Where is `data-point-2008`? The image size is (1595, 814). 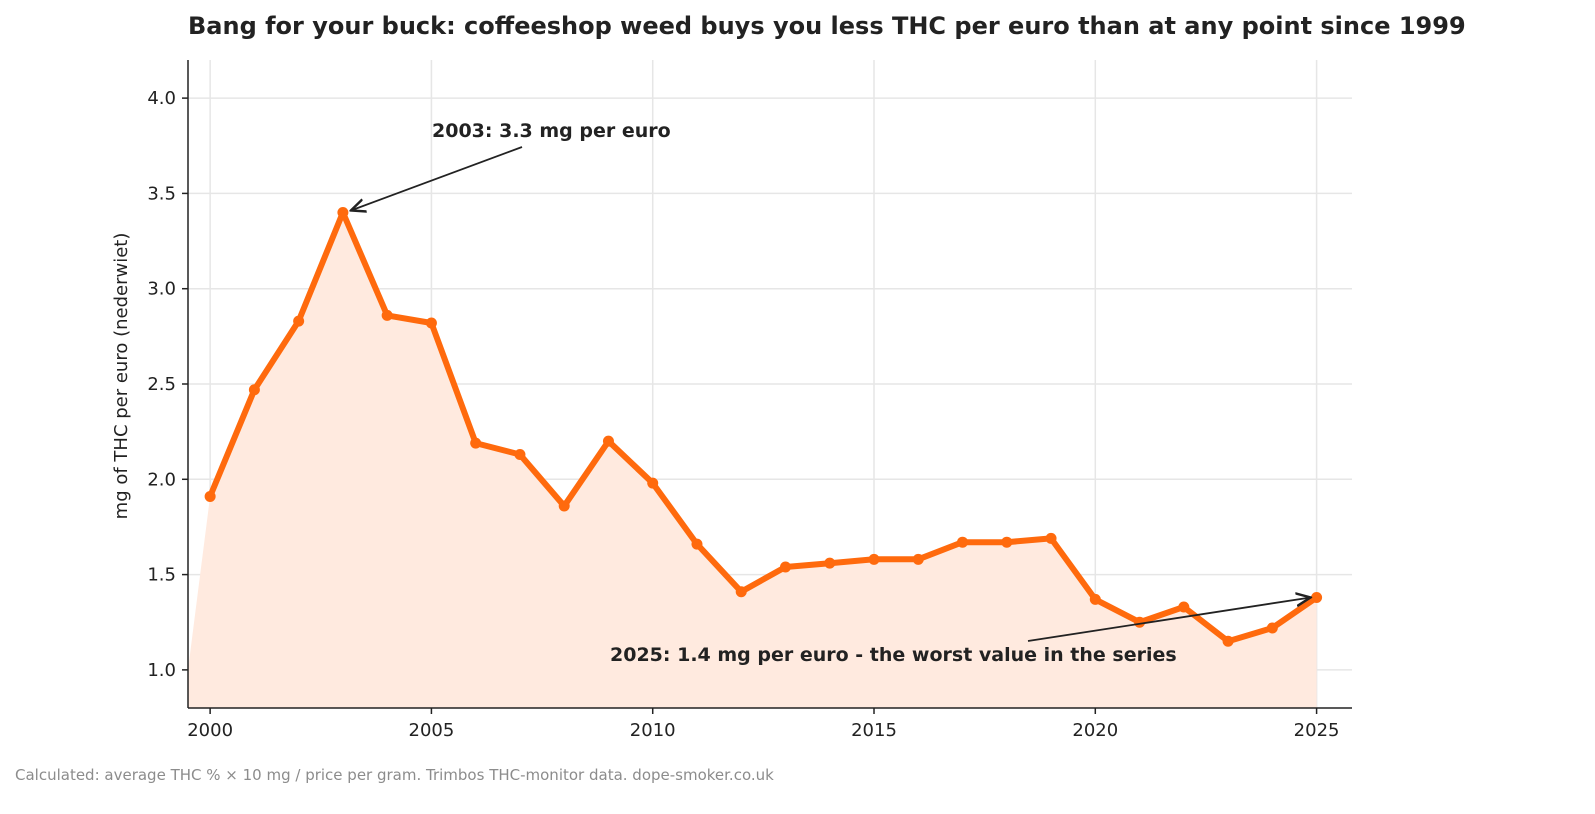 data-point-2008 is located at coordinates (564, 506).